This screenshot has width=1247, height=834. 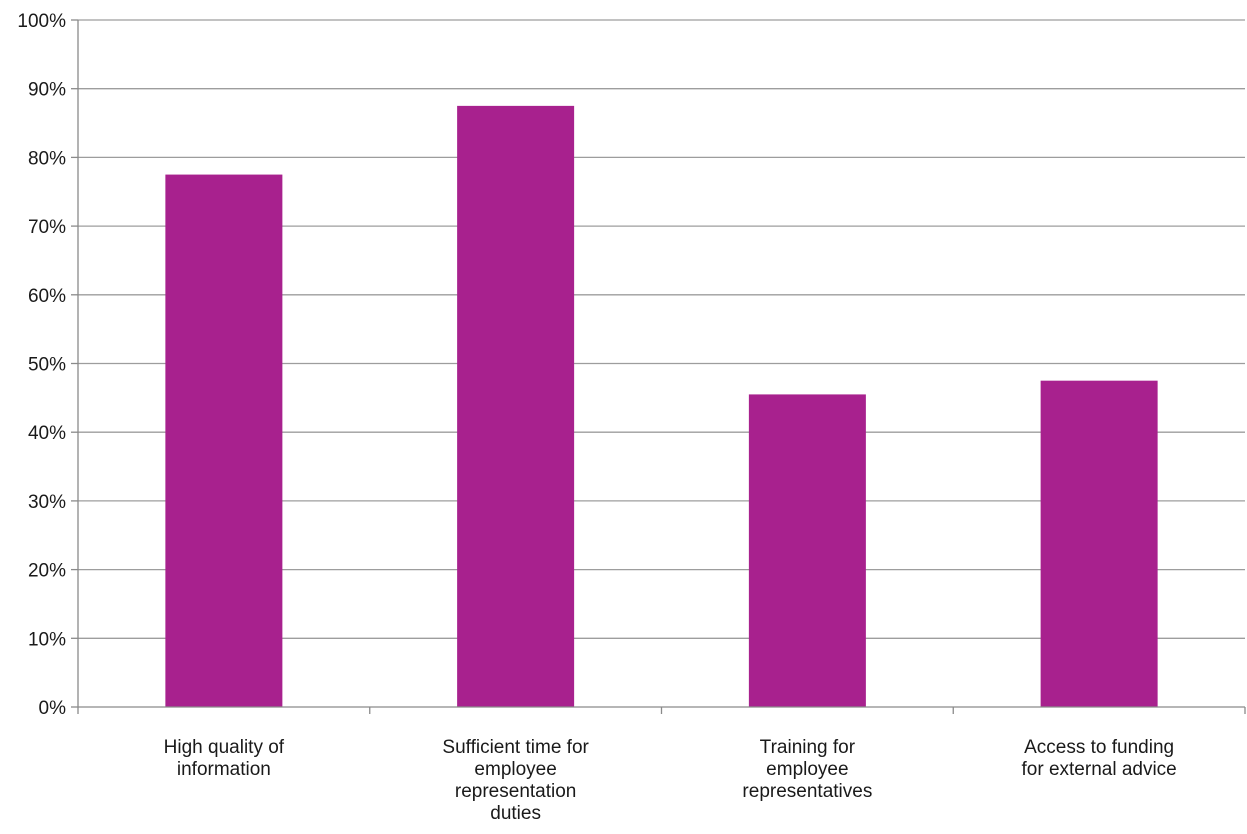 I want to click on y-axis-tick-labels: 0% 10% 20% 30% 40% 50% 60% 70% 80% 90% 100%, so click(x=41, y=365).